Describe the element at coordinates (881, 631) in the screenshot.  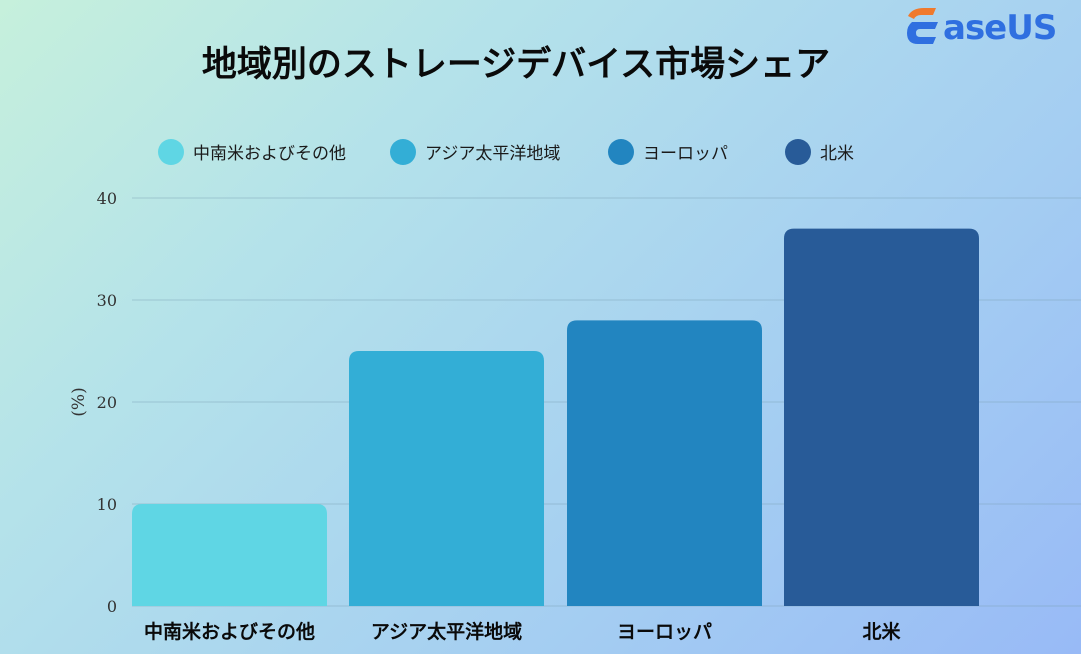
I see `x-category-label-3: 北米` at that location.